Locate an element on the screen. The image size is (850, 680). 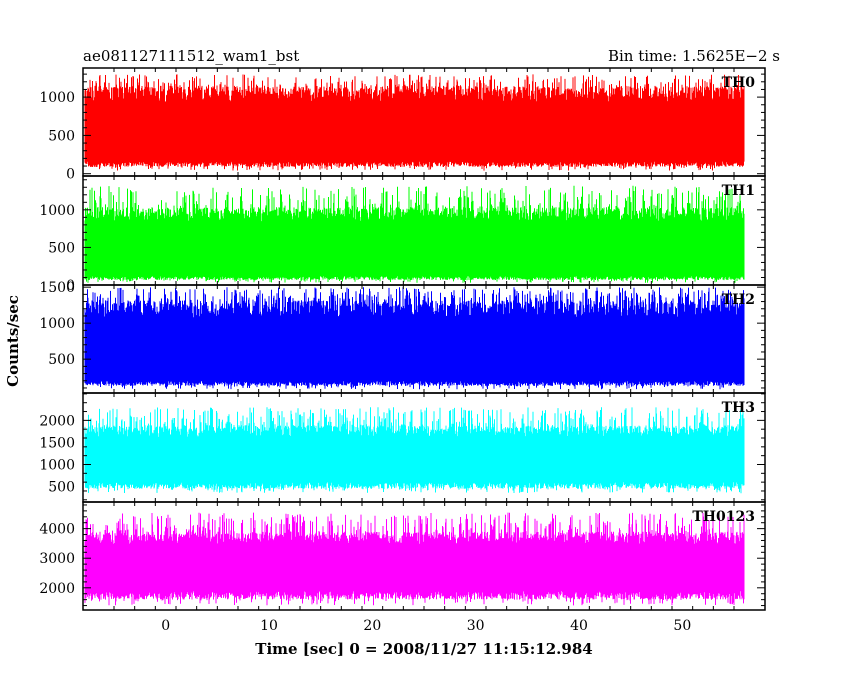
x-tick-label: 50 is located at coordinates (682, 626).